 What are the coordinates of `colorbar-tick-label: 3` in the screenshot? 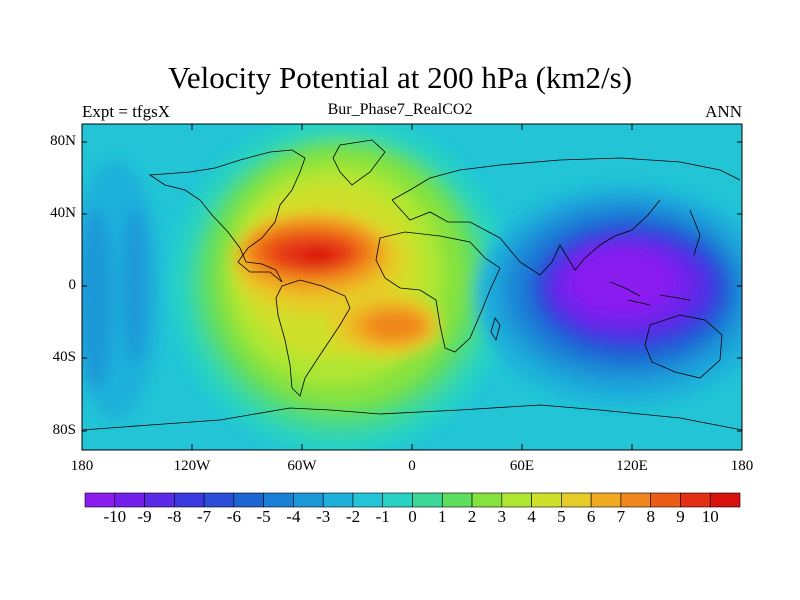 It's located at (502, 516).